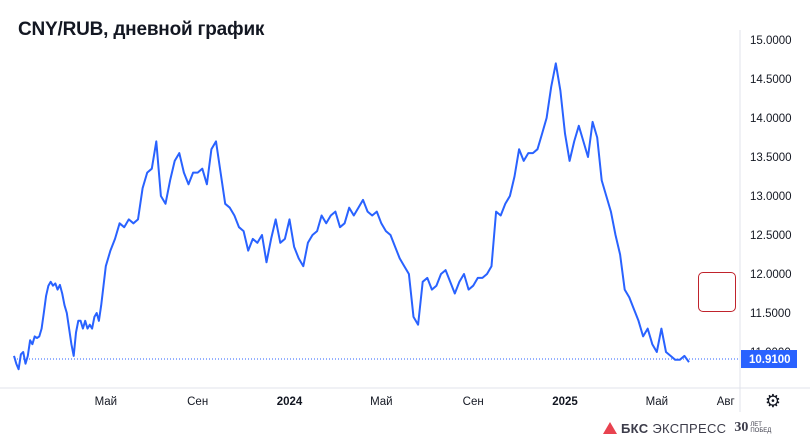  I want to click on brand-name-rest: ЭКСПРЕСС, so click(689, 428).